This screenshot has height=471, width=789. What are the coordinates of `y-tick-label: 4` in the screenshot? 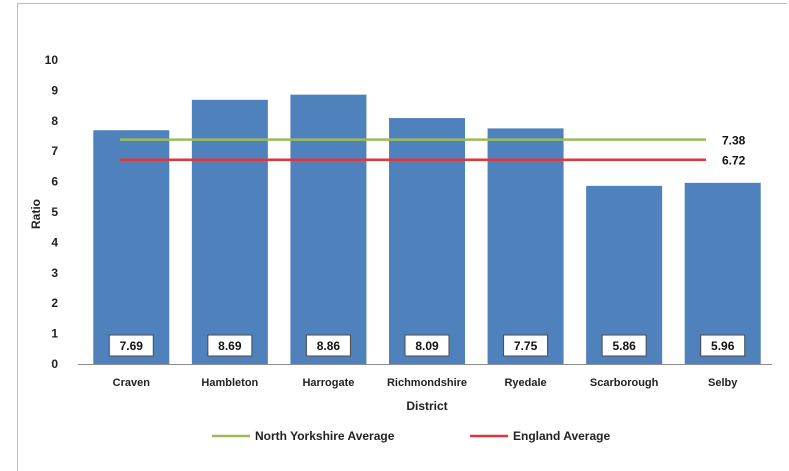 It's located at (54, 242).